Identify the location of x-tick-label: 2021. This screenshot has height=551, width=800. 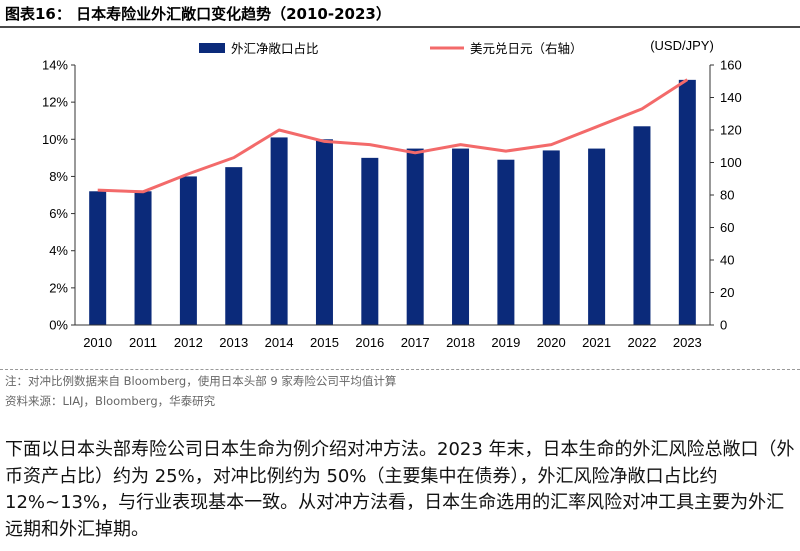
(596, 342).